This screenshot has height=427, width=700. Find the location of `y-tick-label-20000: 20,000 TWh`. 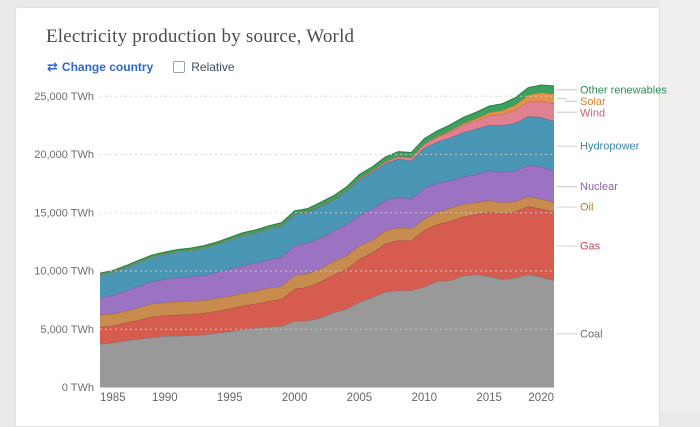

y-tick-label-20000: 20,000 TWh is located at coordinates (64, 155).